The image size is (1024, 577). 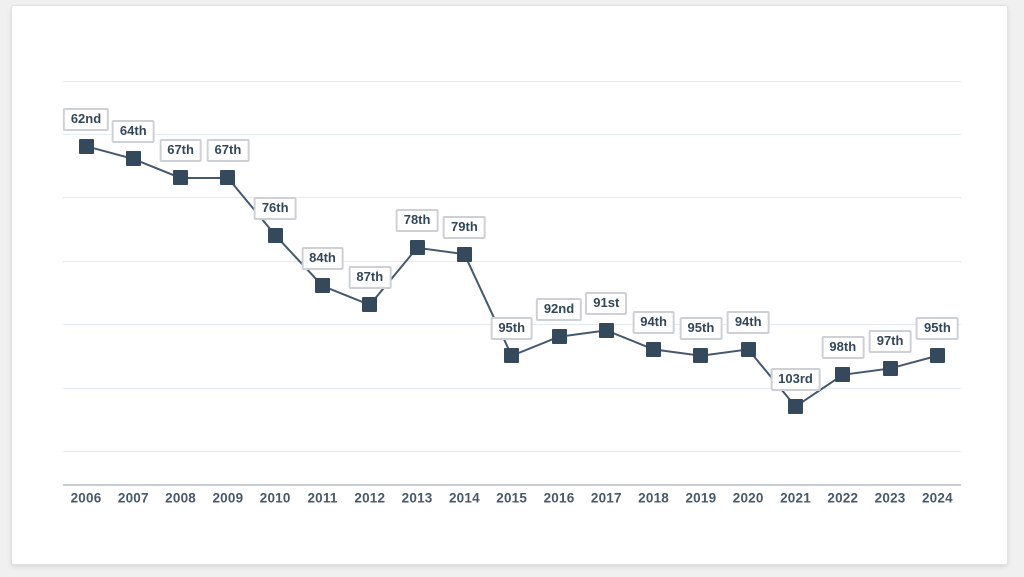 What do you see at coordinates (937, 498) in the screenshot?
I see `x-axis-year-label: 2024` at bounding box center [937, 498].